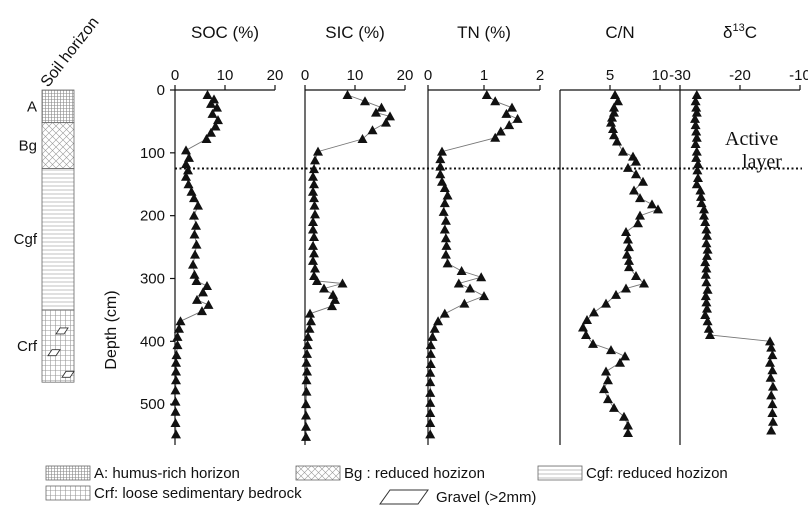 The width and height of the screenshot is (808, 516). I want to click on panel-0: 0 10 20 SOC (%), so click(226, 234).